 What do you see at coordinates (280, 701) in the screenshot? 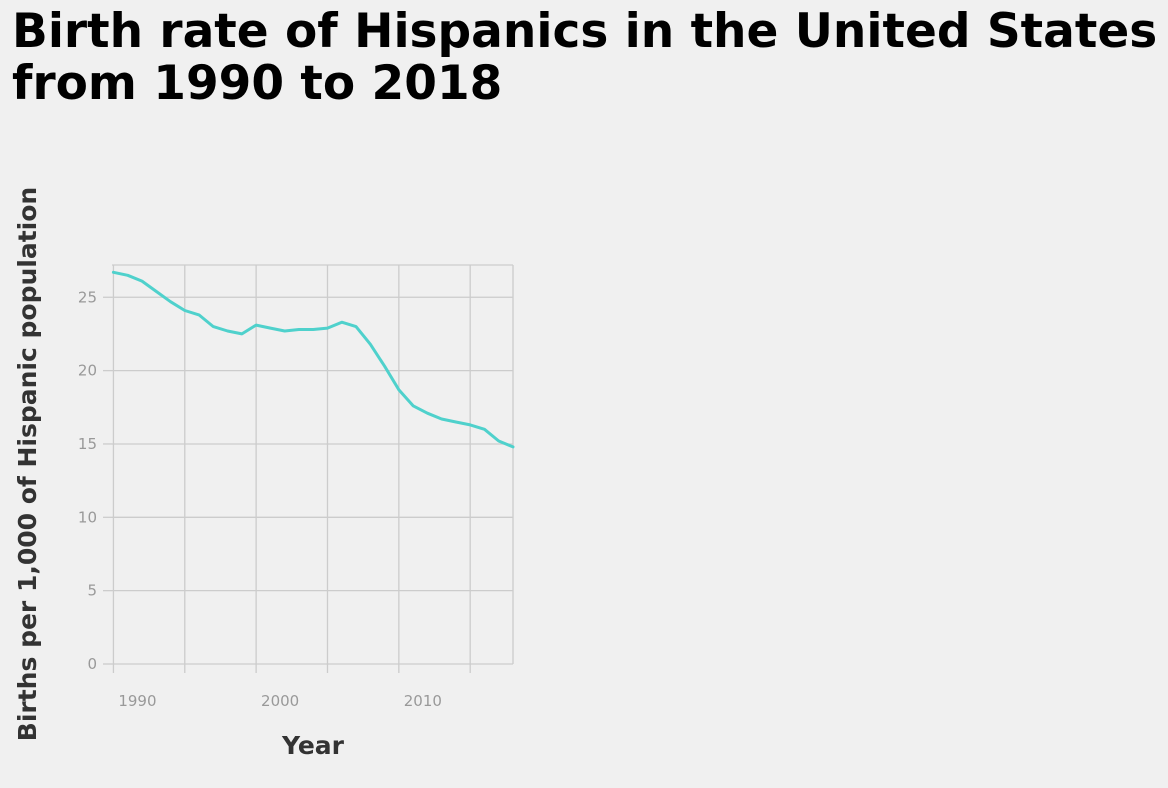
I see `x-tick-label: 2000` at bounding box center [280, 701].